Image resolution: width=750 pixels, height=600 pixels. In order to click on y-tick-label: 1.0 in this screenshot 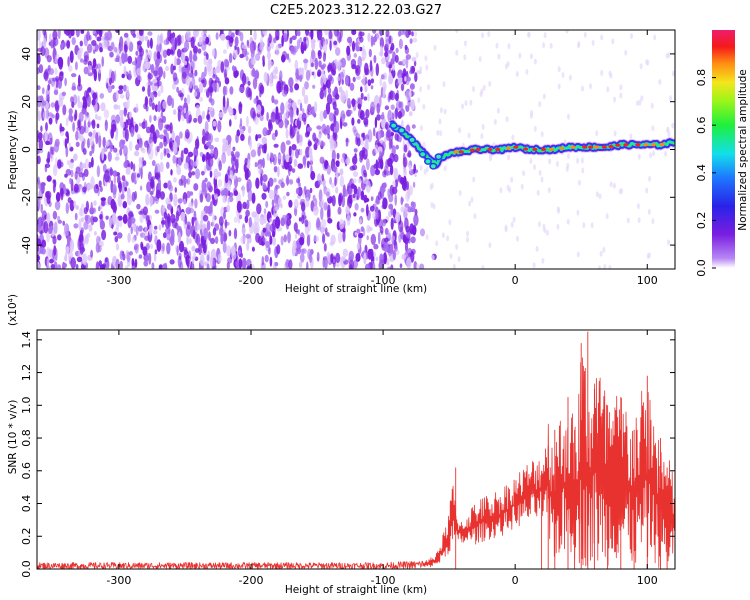, I will do `click(26, 406)`.